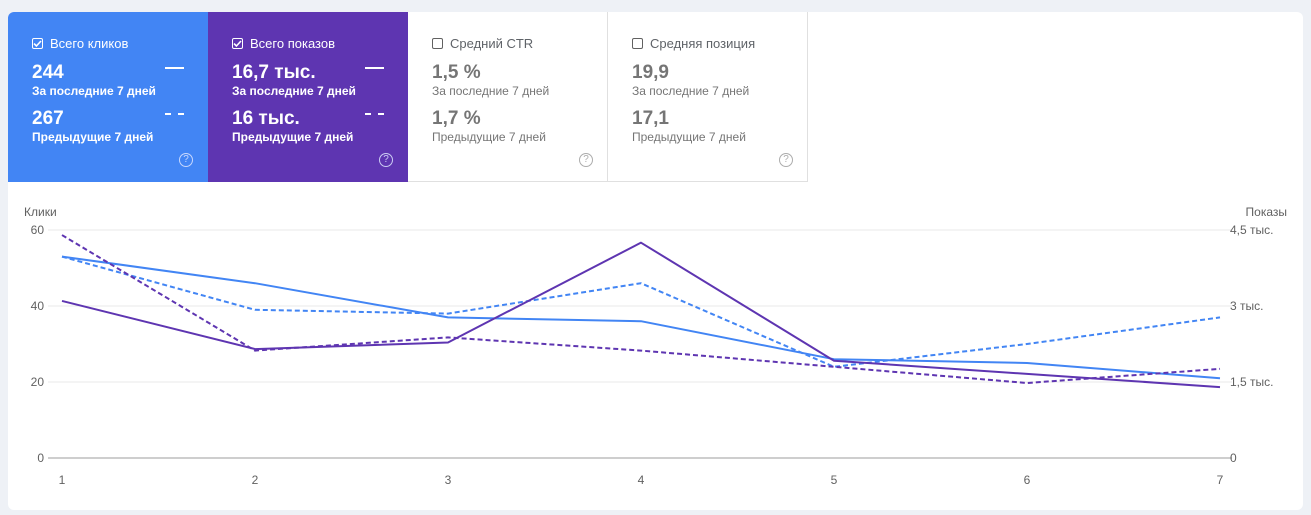  What do you see at coordinates (48, 118) in the screenshot?
I see `value-previous: 267` at bounding box center [48, 118].